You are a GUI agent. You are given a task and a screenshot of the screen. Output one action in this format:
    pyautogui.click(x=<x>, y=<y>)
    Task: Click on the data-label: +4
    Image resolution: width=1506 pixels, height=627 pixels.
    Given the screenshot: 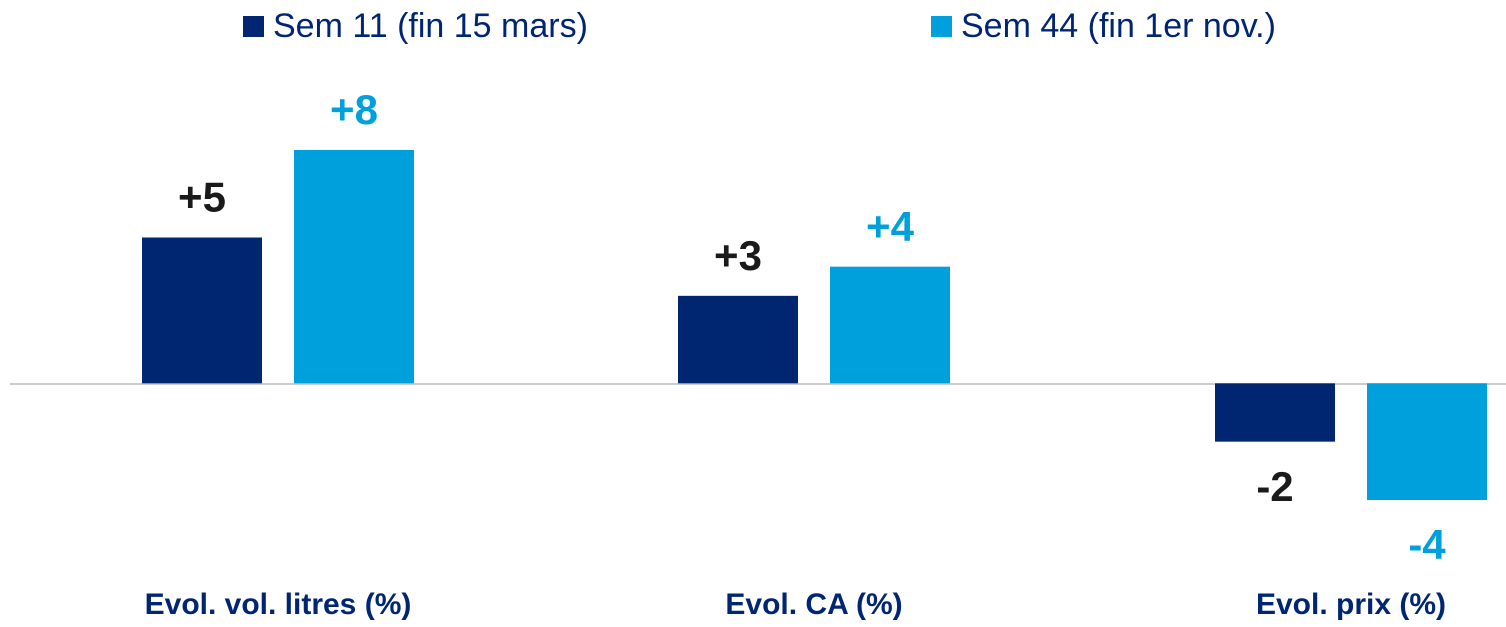 What is the action you would take?
    pyautogui.click(x=890, y=226)
    